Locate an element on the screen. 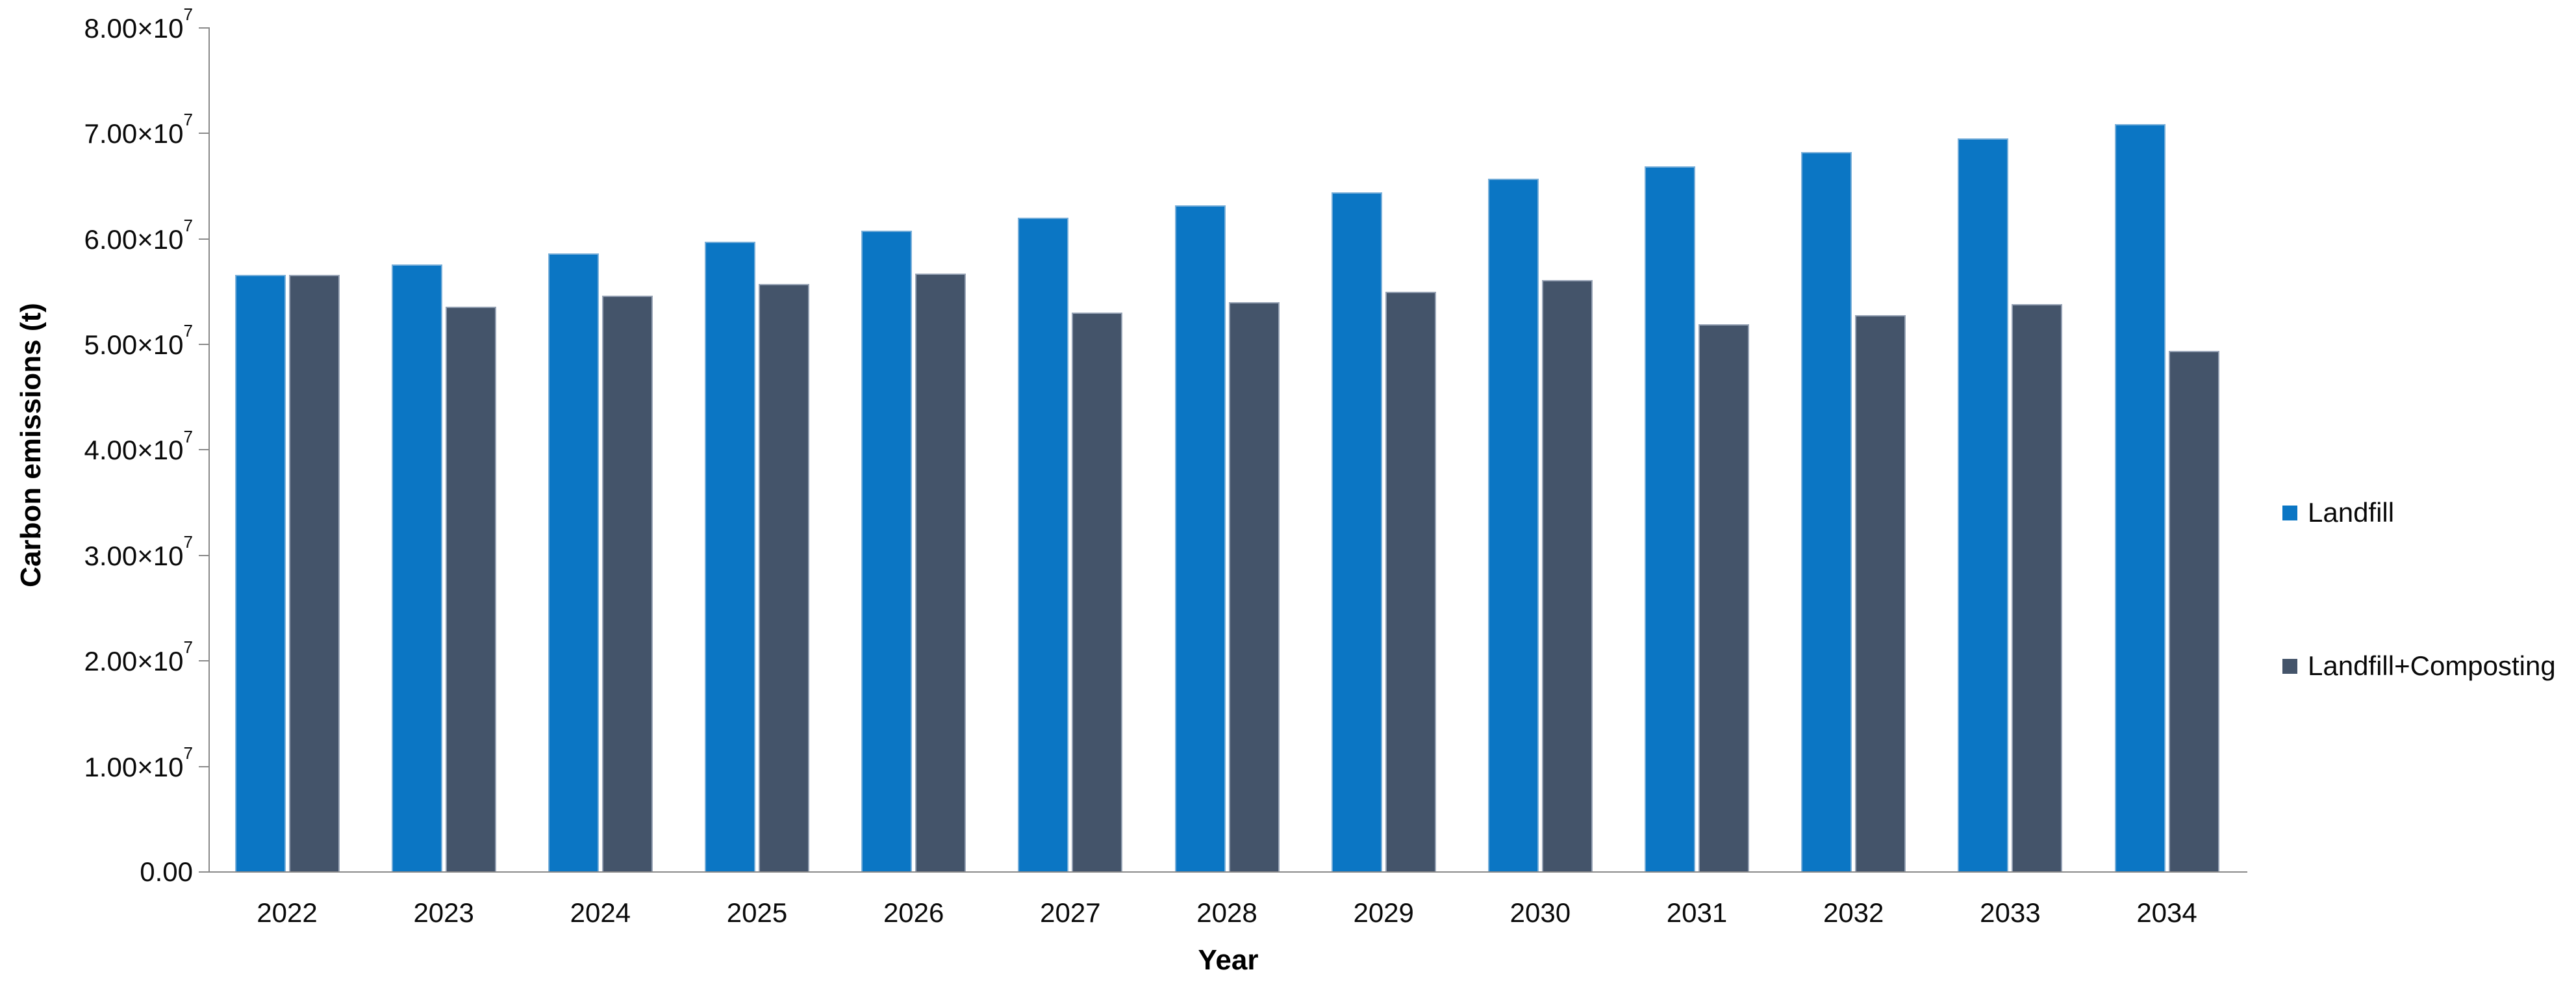 The width and height of the screenshot is (2576, 987). legend-item-landfill: Landfill is located at coordinates (2338, 512).